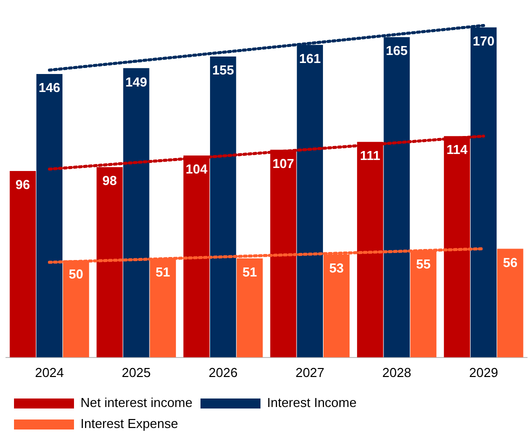  What do you see at coordinates (423, 264) in the screenshot?
I see `data-label: 55` at bounding box center [423, 264].